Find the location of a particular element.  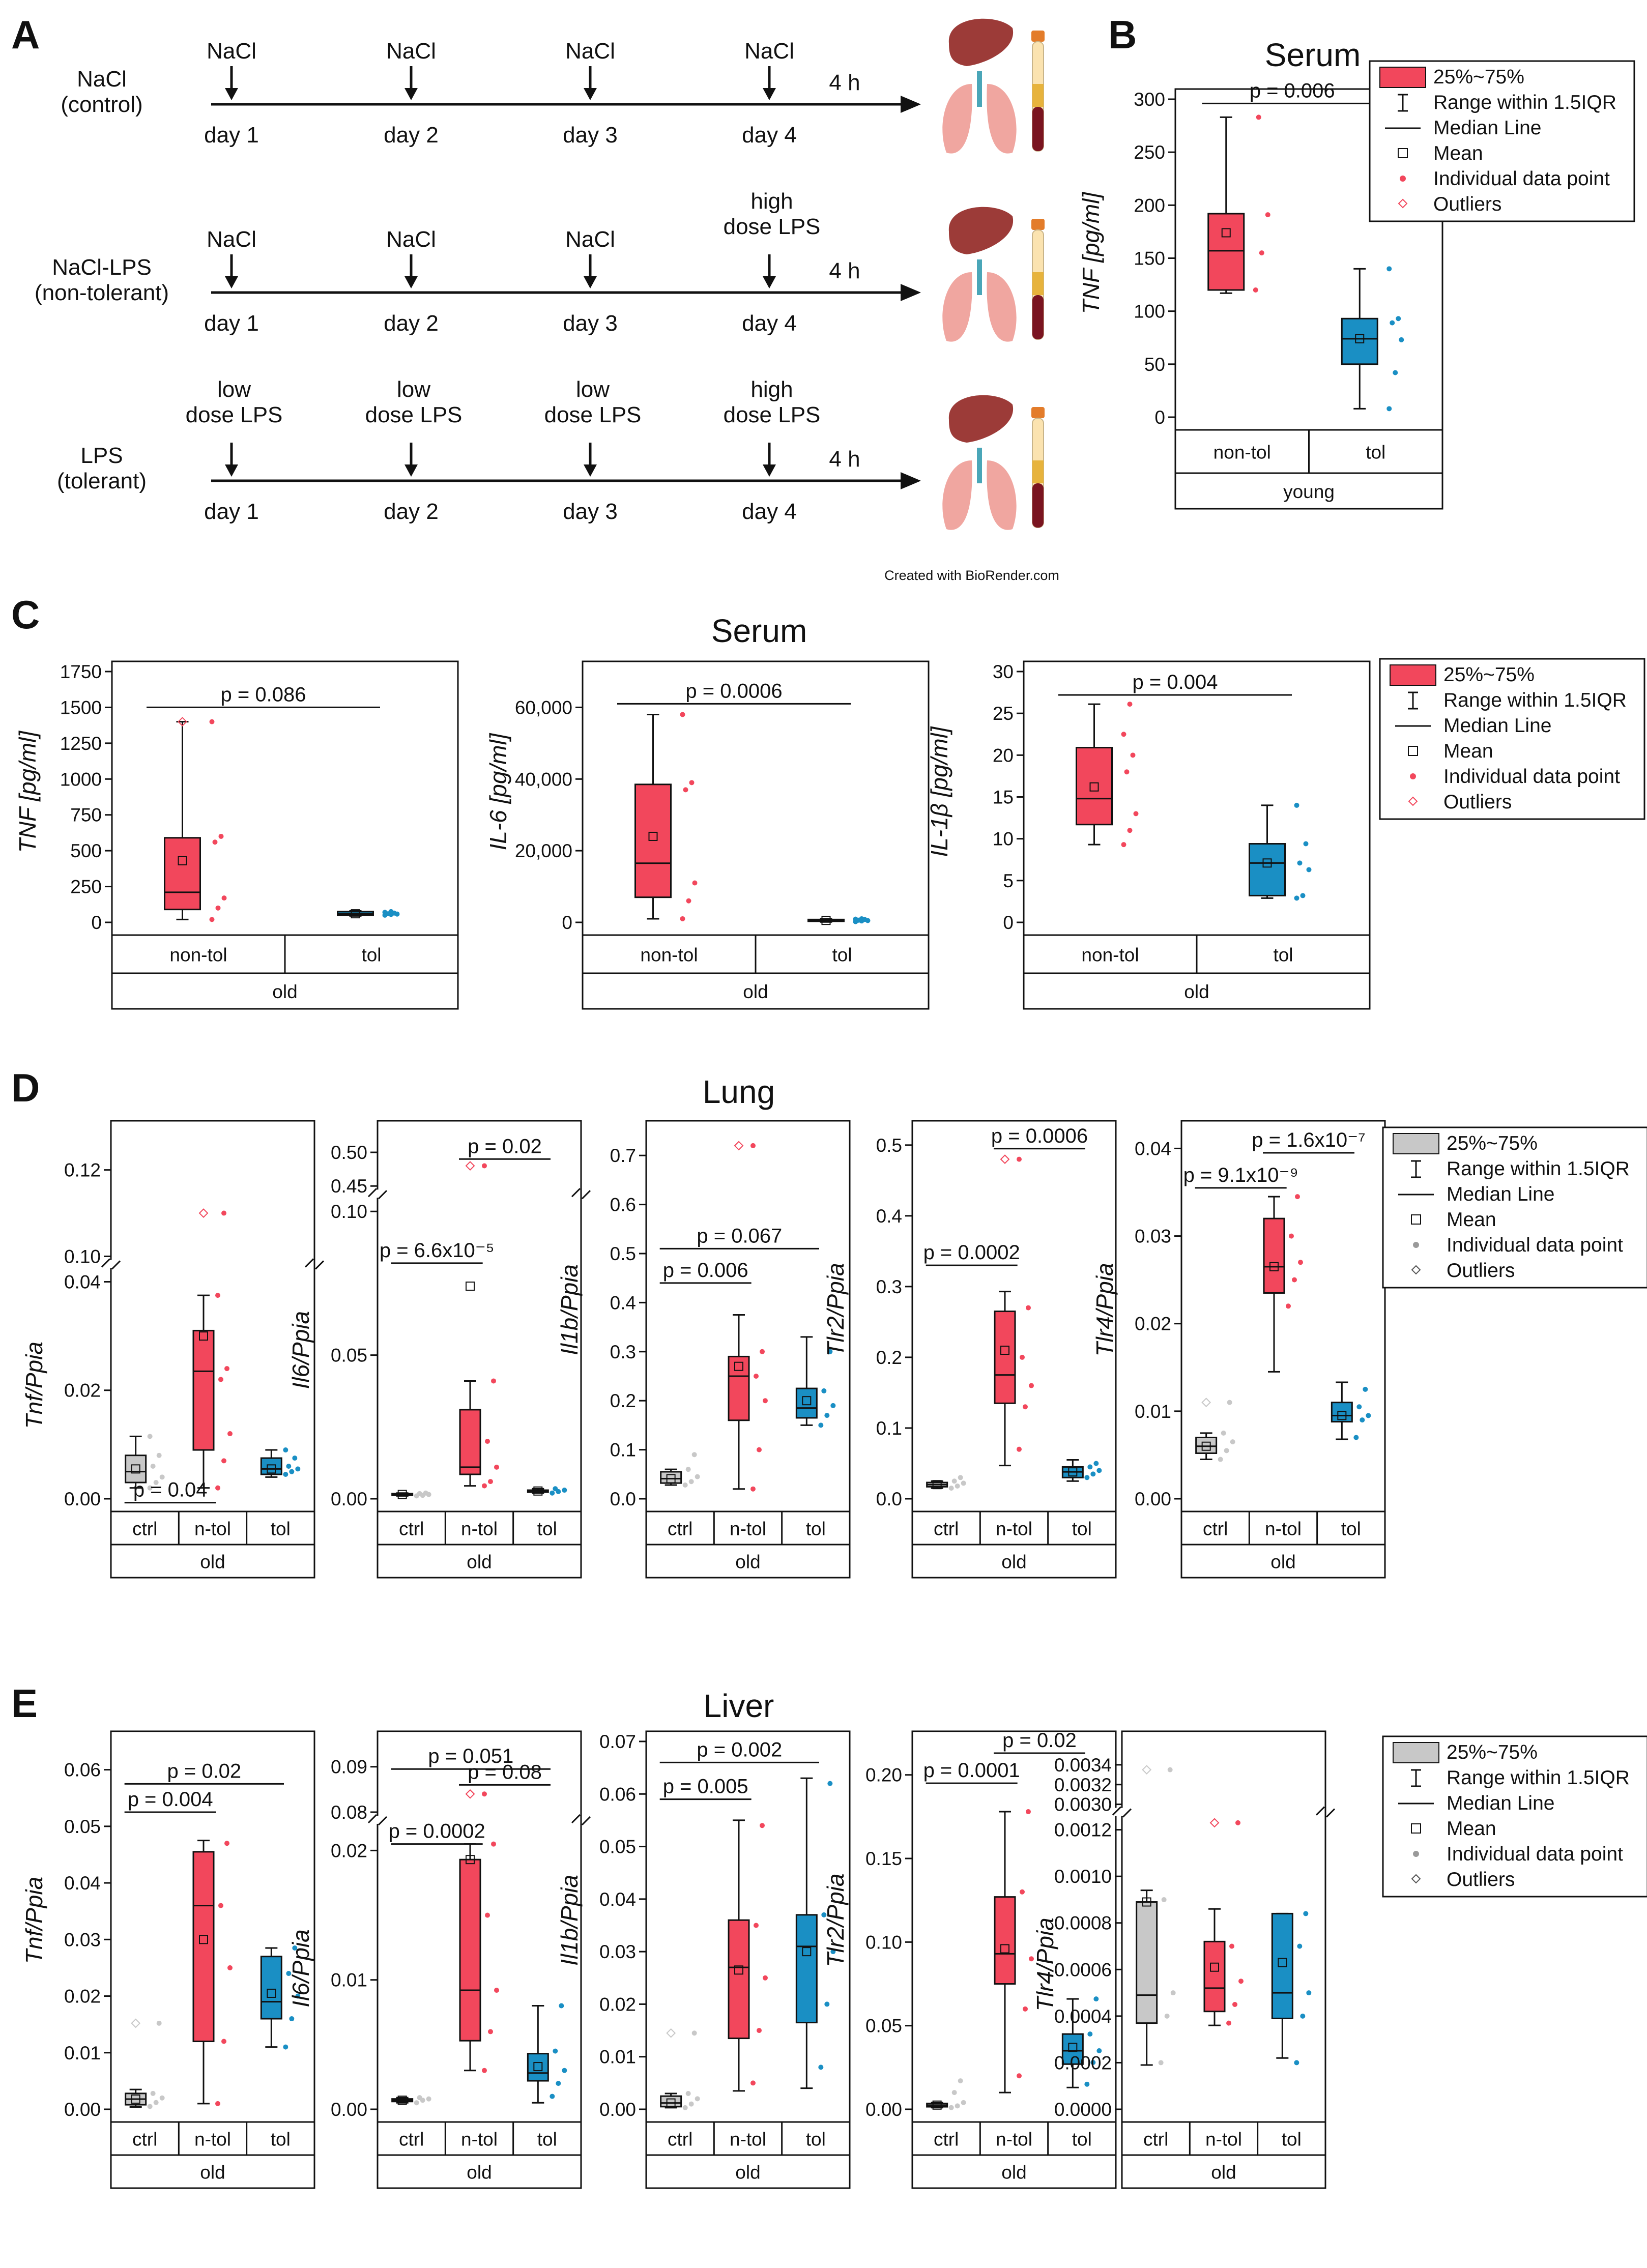

panel-label-e: E is located at coordinates (24, 1703).